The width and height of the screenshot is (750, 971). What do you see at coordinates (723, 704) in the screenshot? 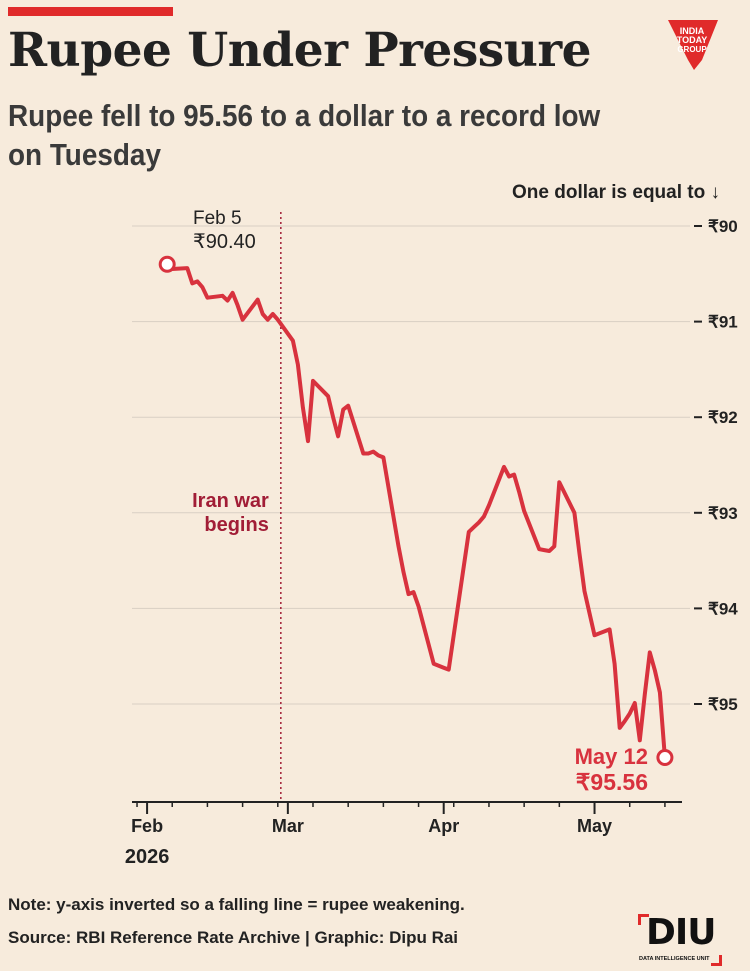
I see `y-tick-label: ₹95` at bounding box center [723, 704].